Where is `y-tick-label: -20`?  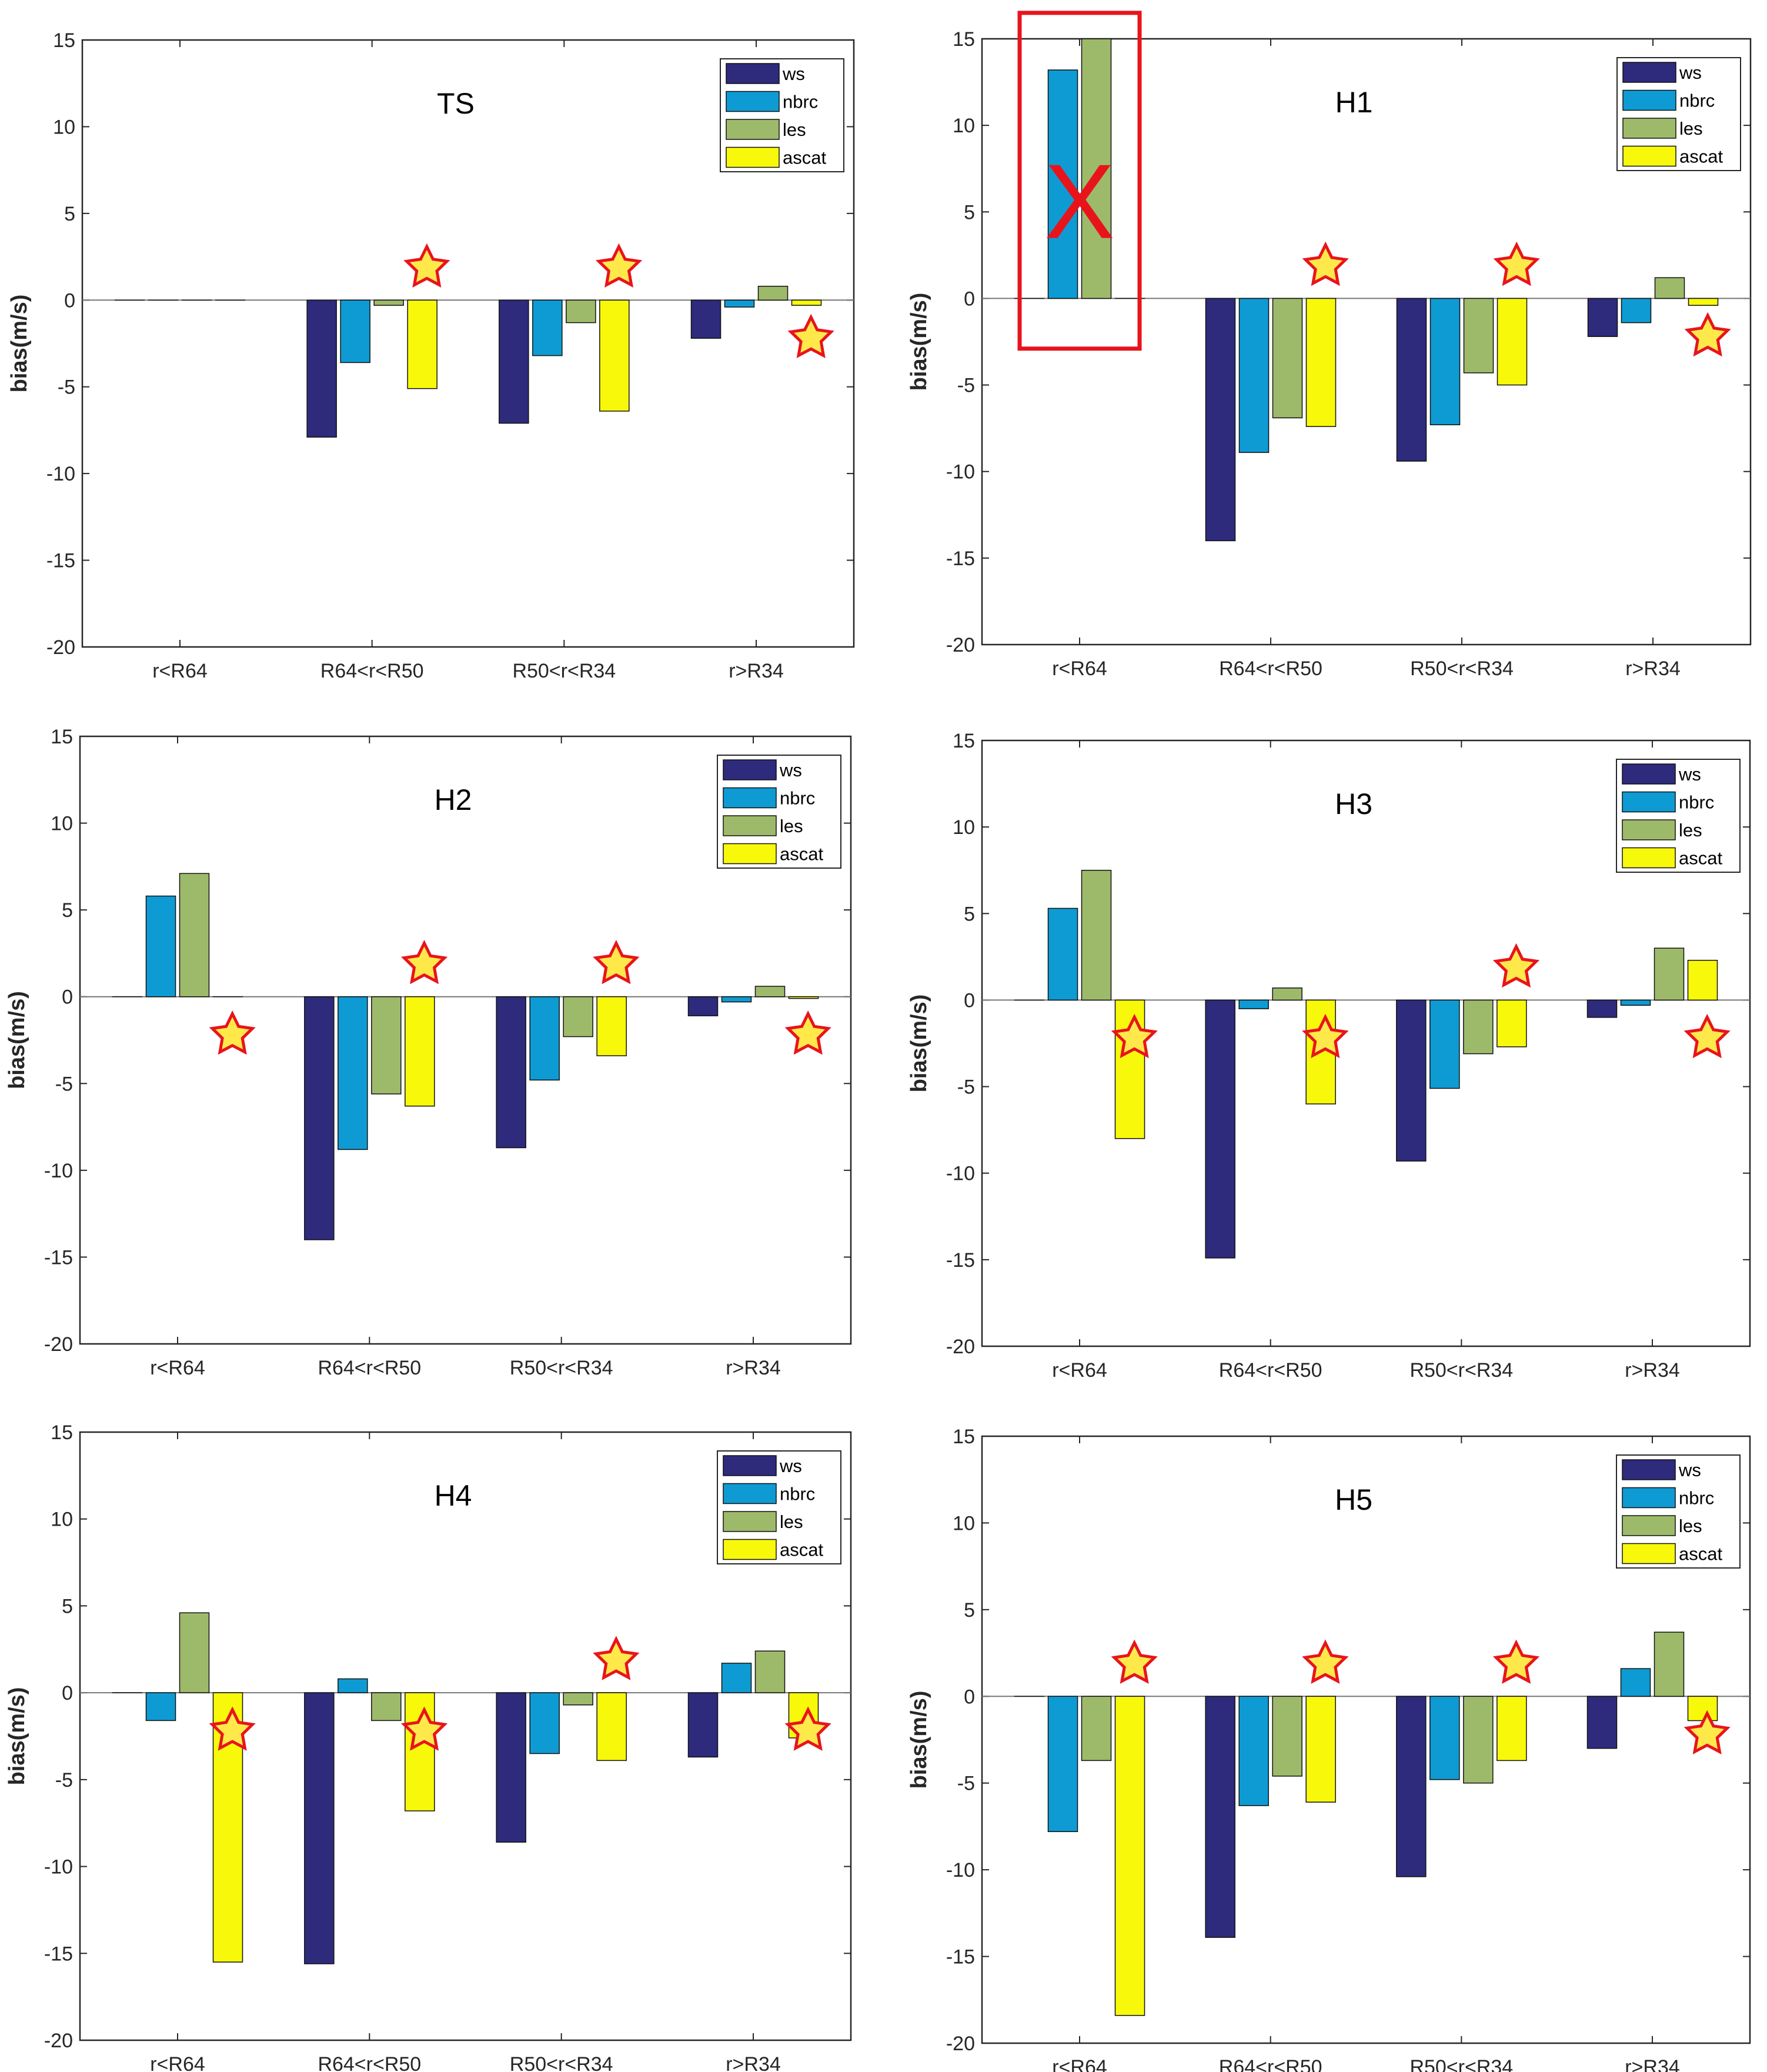 y-tick-label: -20 is located at coordinates (58, 2041).